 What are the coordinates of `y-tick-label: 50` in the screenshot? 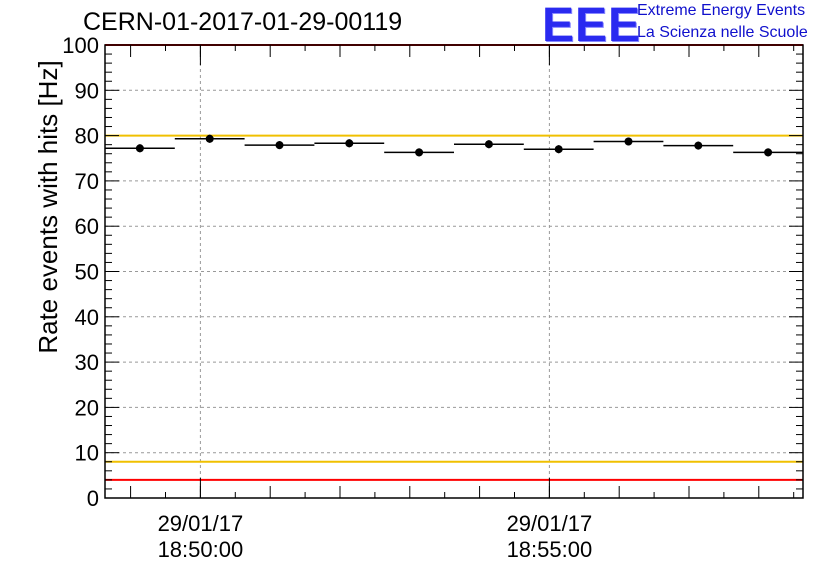 It's located at (87, 272).